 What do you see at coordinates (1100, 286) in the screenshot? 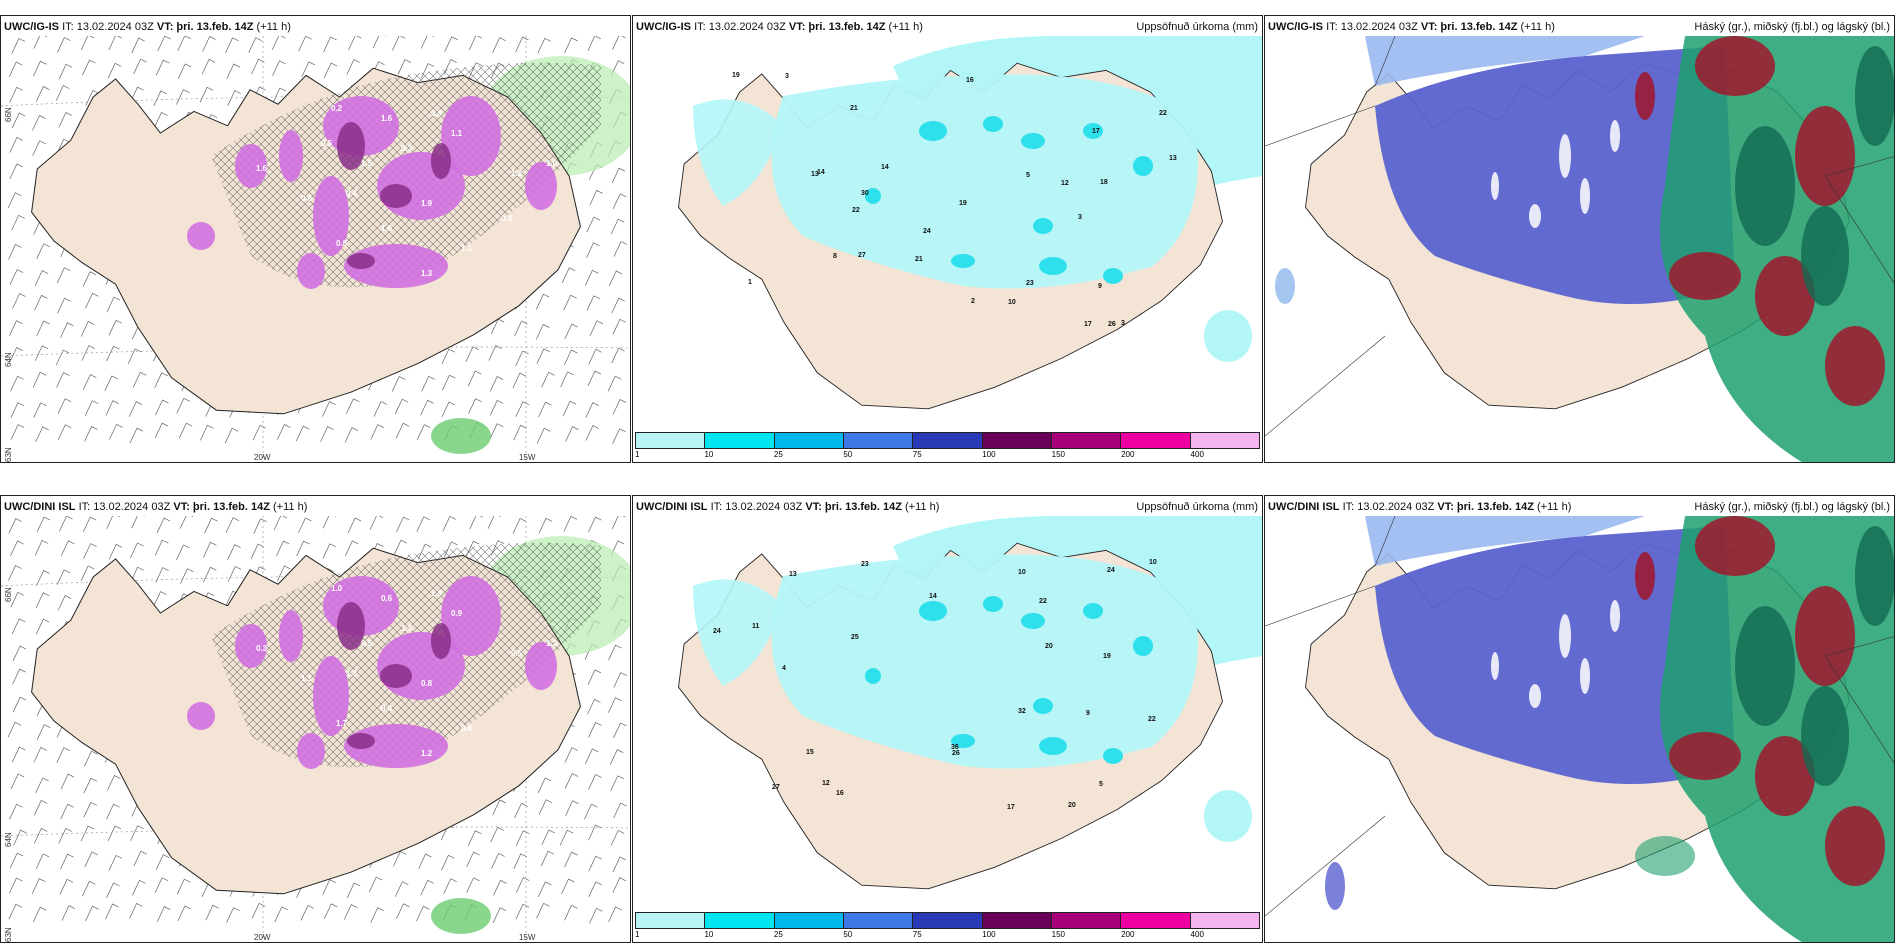
I see `precip-value-label: 9` at bounding box center [1100, 286].